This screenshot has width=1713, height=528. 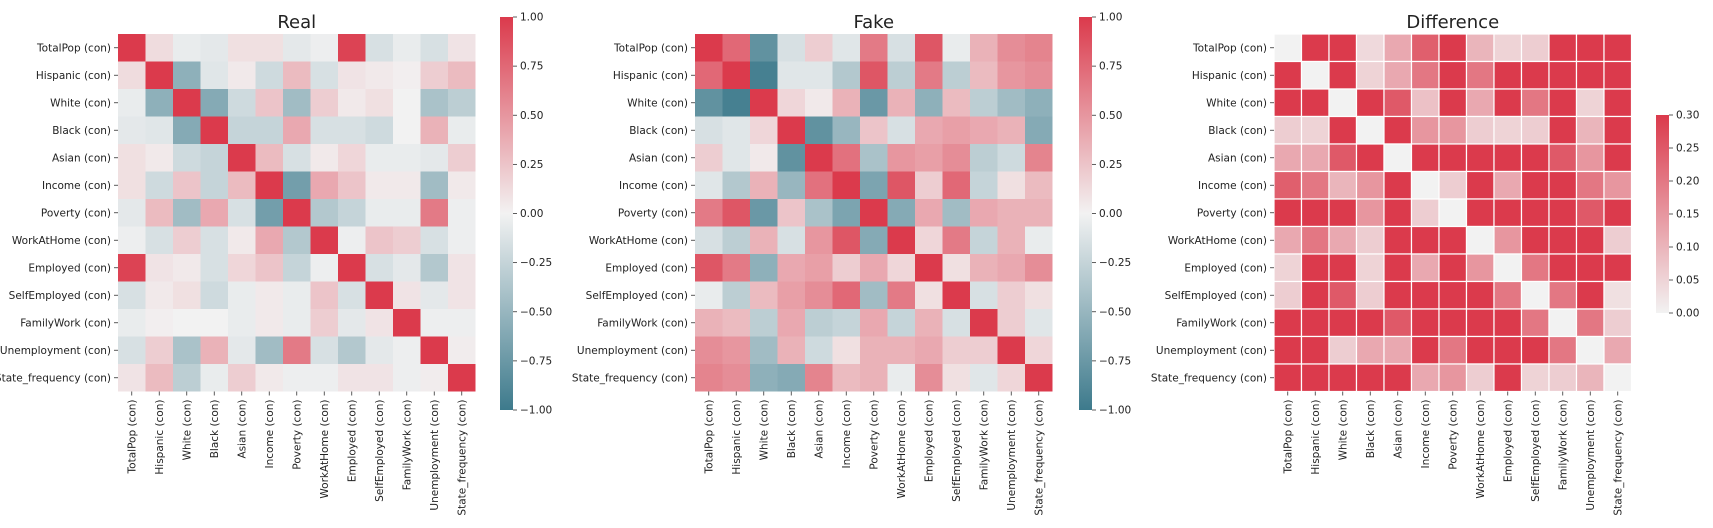 What do you see at coordinates (536, 361) in the screenshot?
I see `colorbar-tick-label: −0.75` at bounding box center [536, 361].